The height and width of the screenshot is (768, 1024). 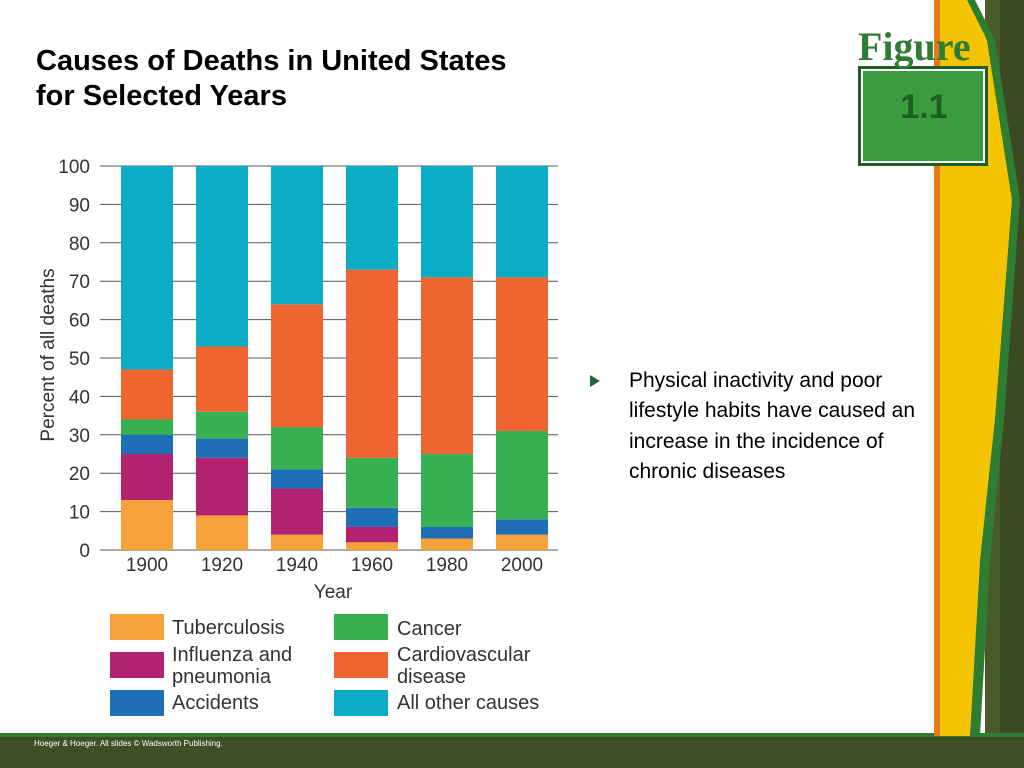 I want to click on y-tick-label: 100, so click(x=74, y=167).